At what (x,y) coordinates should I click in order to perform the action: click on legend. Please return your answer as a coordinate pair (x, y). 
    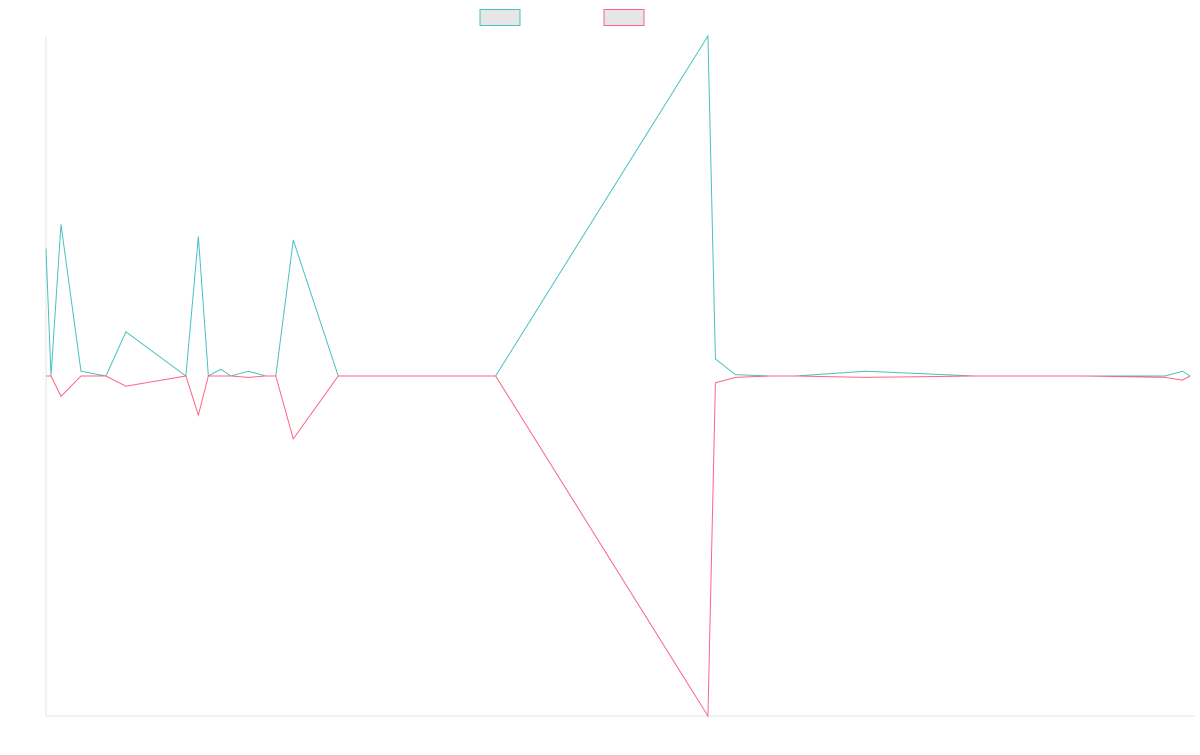
    Looking at the image, I should click on (562, 18).